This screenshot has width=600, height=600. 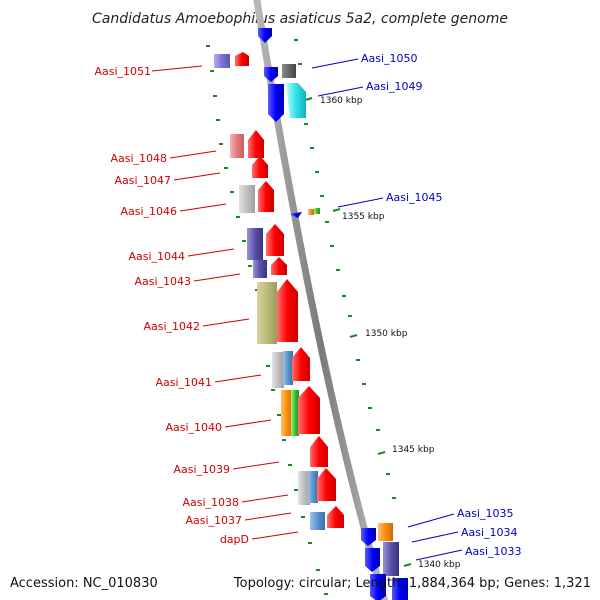 I want to click on gene-arrow-top-blue, so click(x=265, y=35).